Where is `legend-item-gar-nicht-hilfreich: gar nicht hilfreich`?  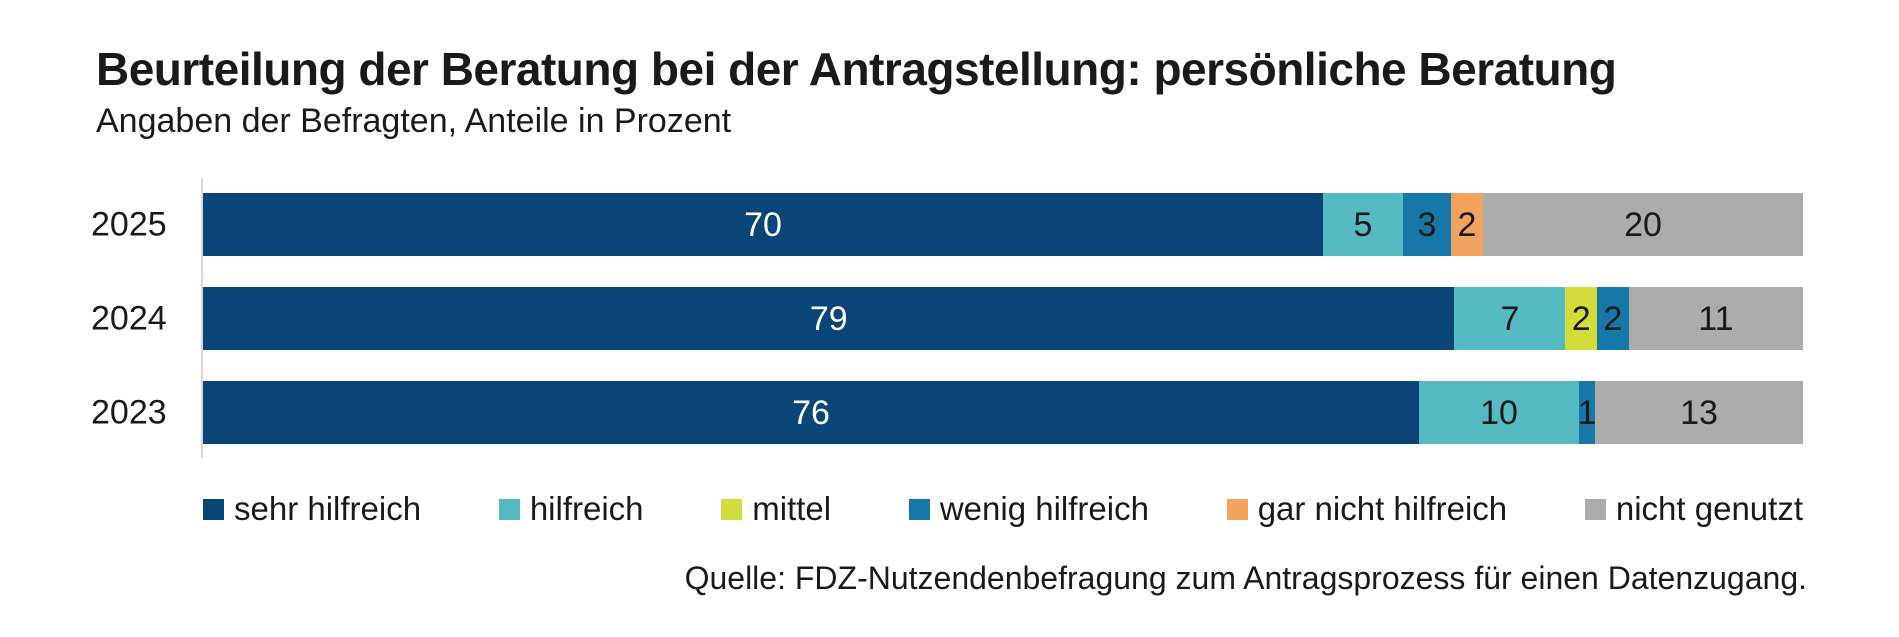 legend-item-gar-nicht-hilfreich: gar nicht hilfreich is located at coordinates (1367, 509).